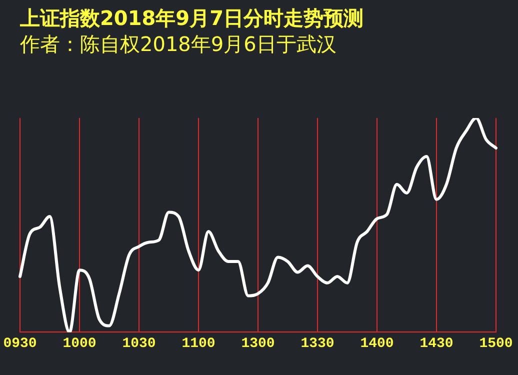 The width and height of the screenshot is (518, 375). Describe the element at coordinates (191, 18) in the screenshot. I see `chart-title: 上证指数2018年9月7日分时走势预测` at that location.